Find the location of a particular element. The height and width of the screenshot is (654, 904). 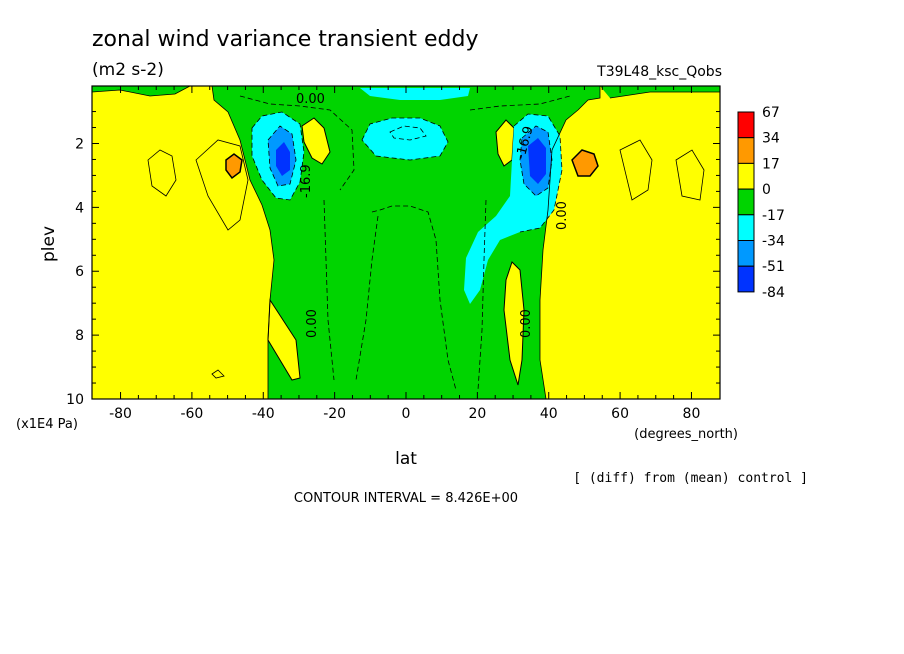

x-tick-label: -40 is located at coordinates (263, 414).